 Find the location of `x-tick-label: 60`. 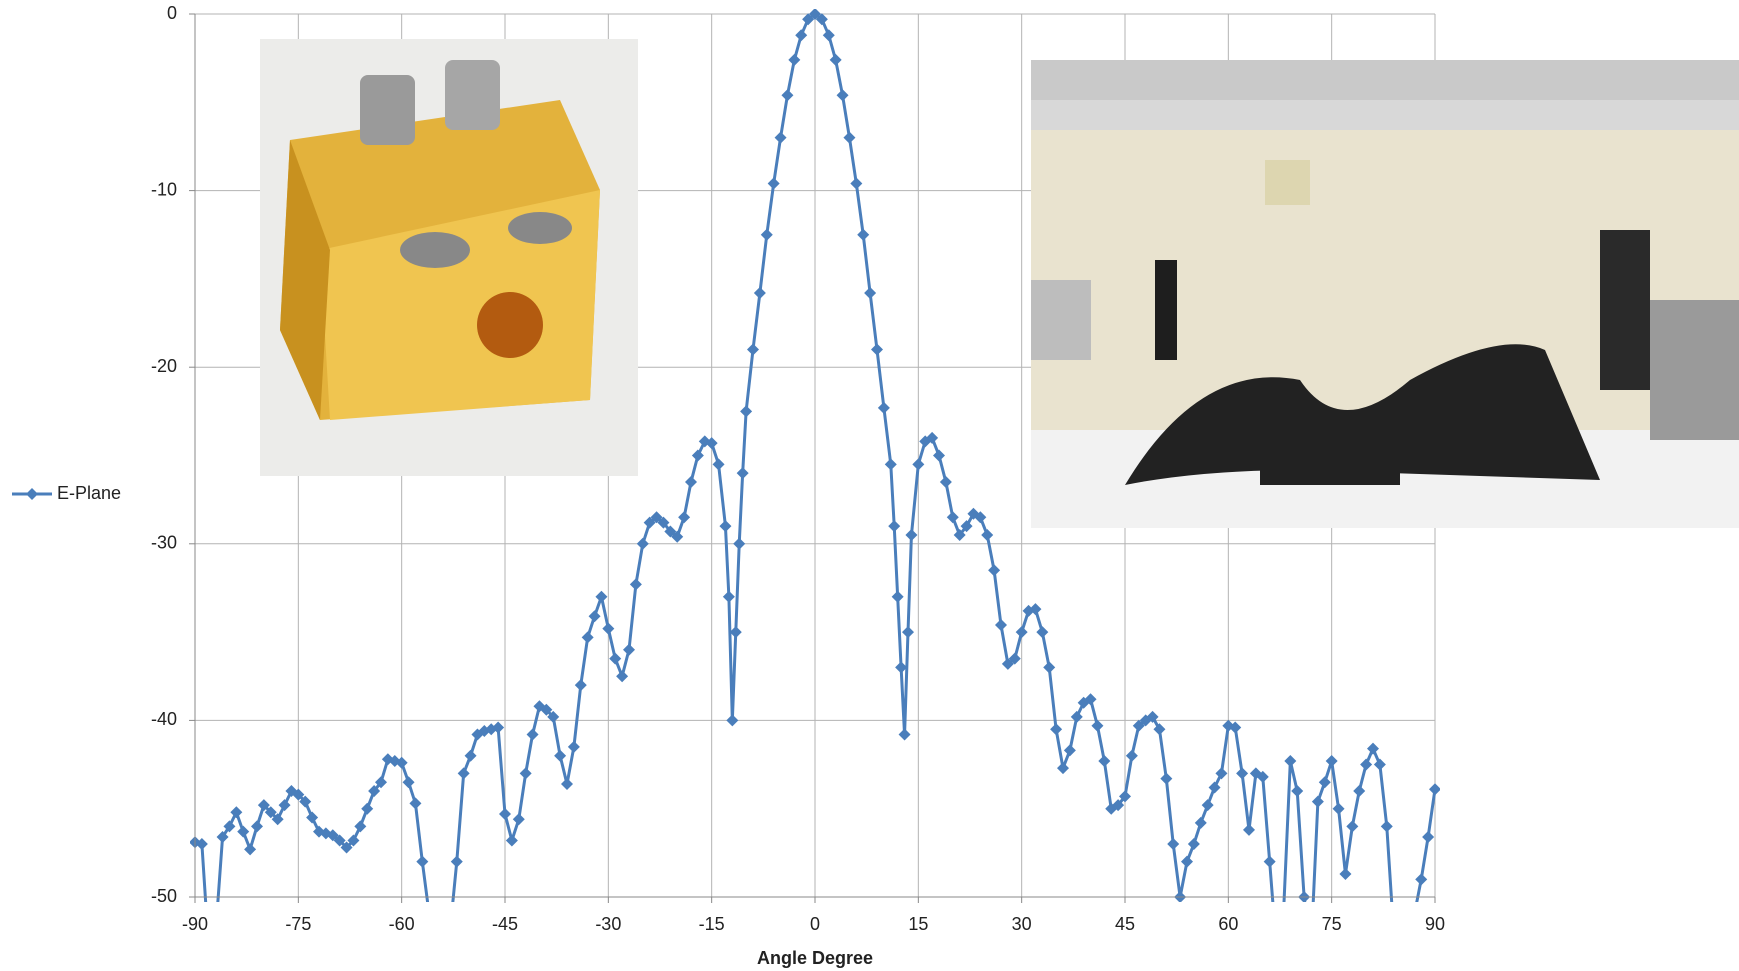

x-tick-label: 60 is located at coordinates (1228, 924).